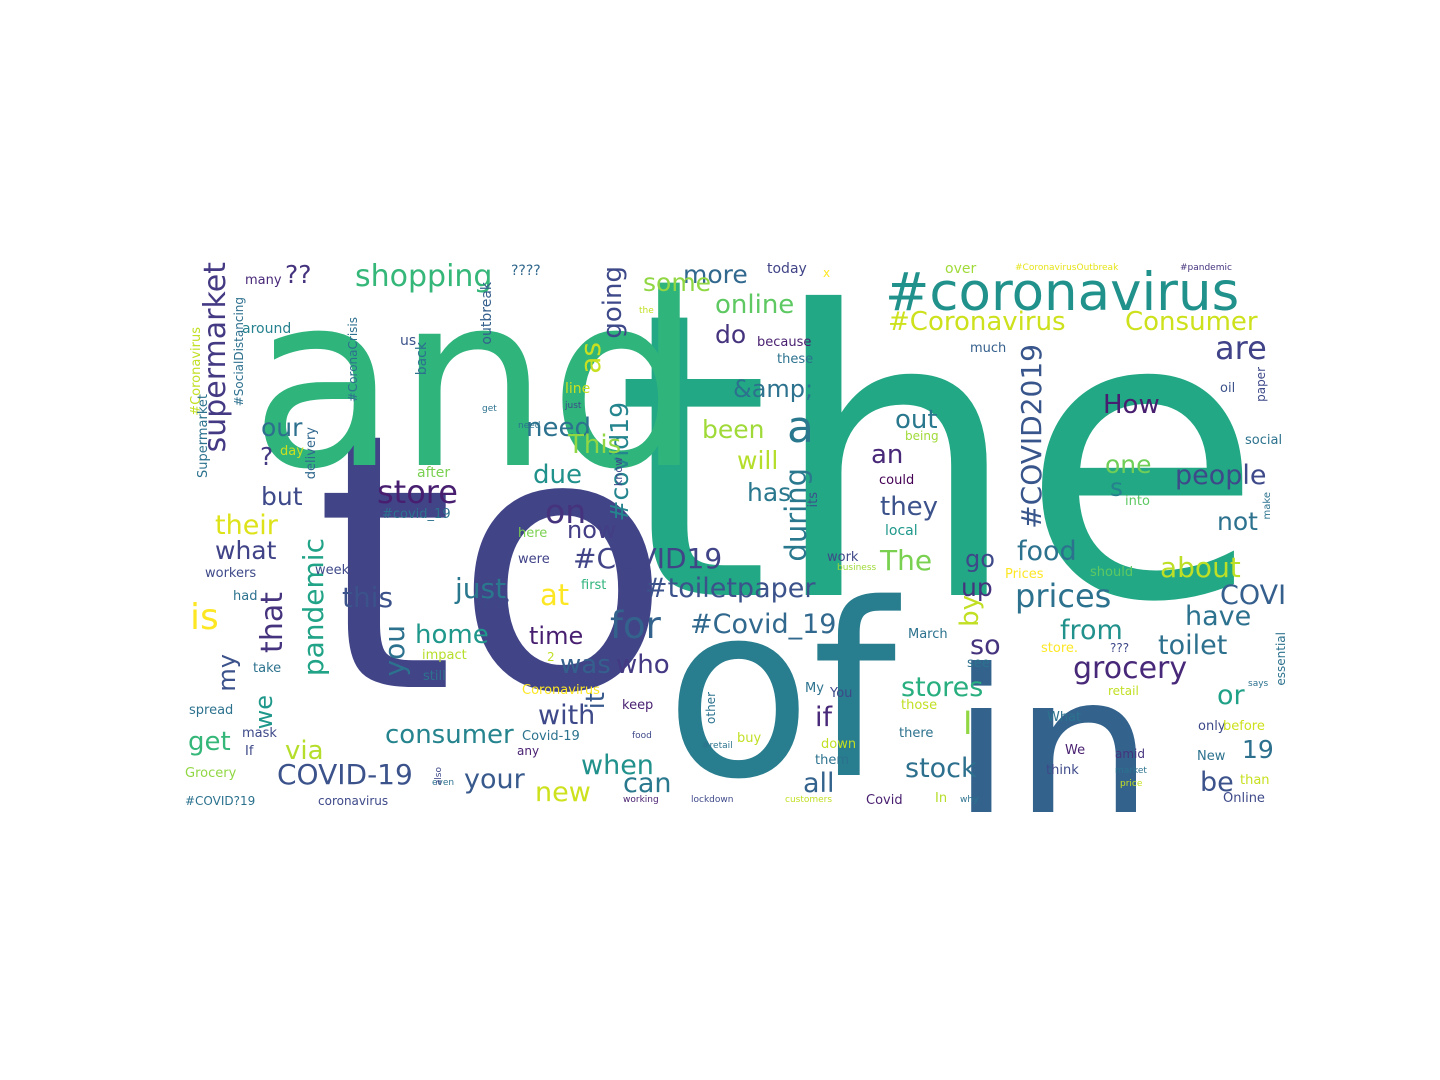  I want to click on word-new: New, so click(1211, 756).